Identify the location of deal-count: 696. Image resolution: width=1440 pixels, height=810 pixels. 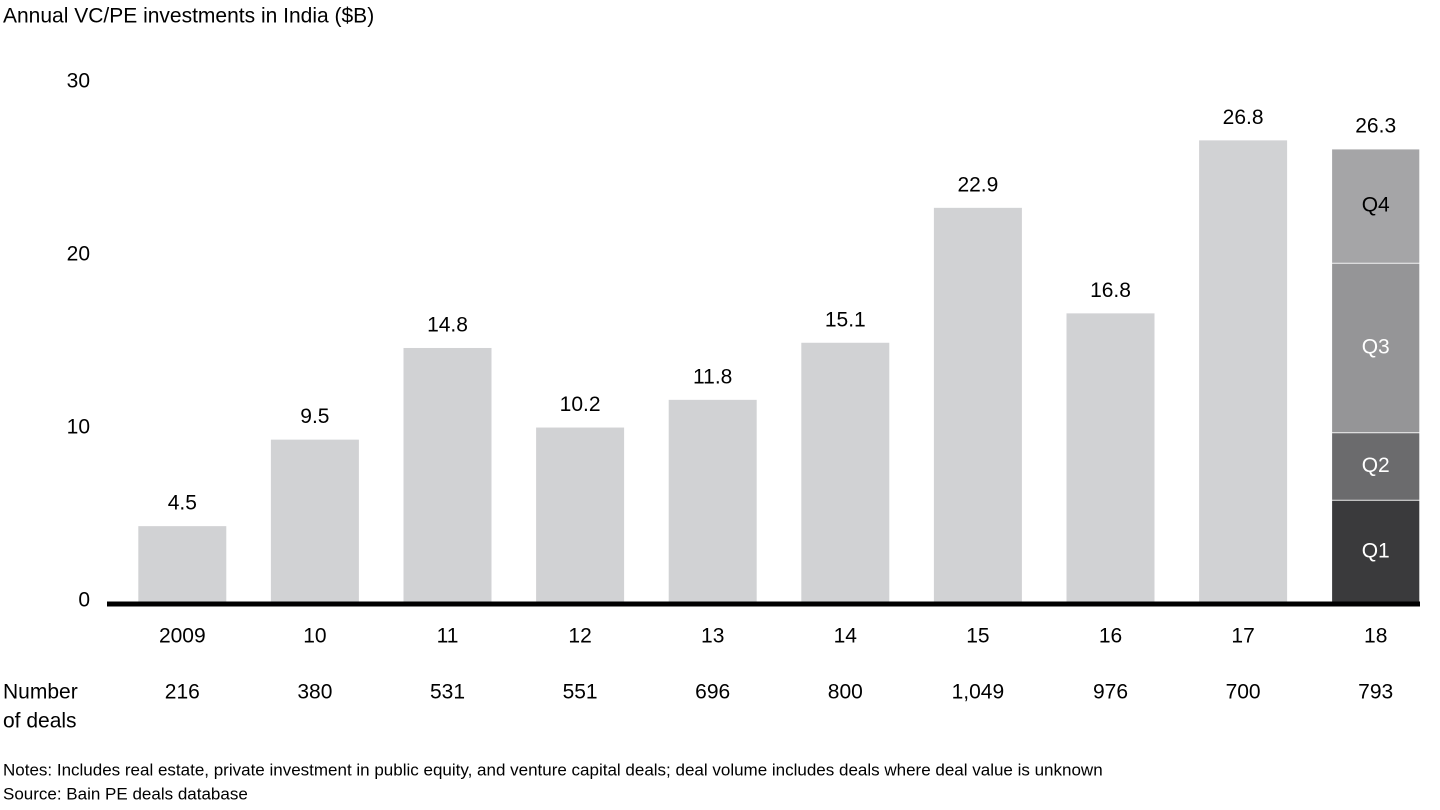
(712, 692).